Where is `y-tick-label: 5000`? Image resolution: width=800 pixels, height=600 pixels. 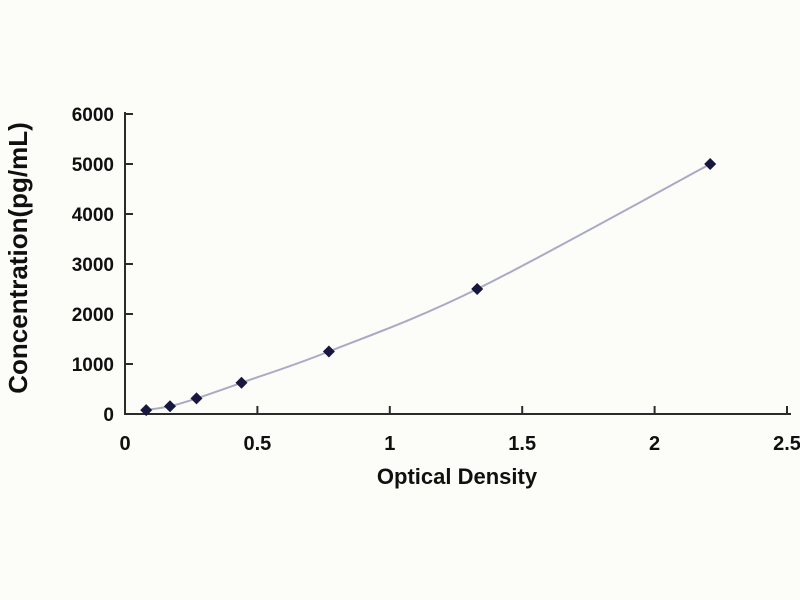
y-tick-label: 5000 is located at coordinates (93, 165).